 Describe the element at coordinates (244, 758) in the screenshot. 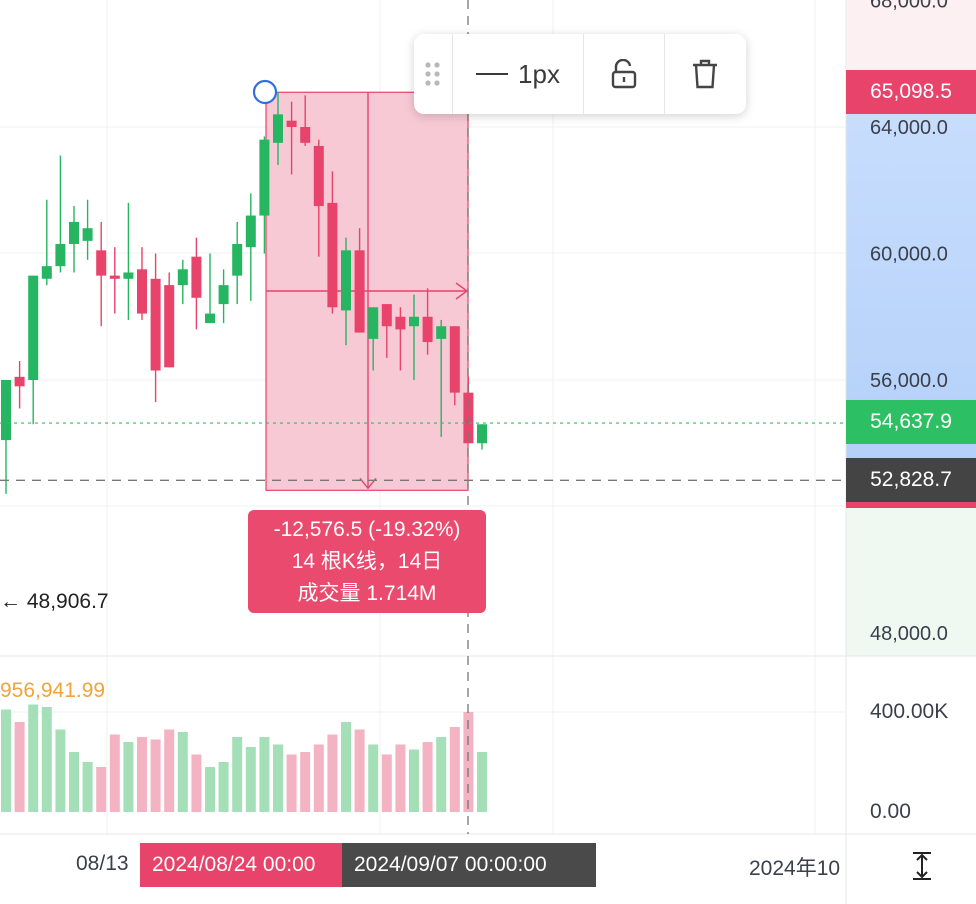

I see `volume-series` at that location.